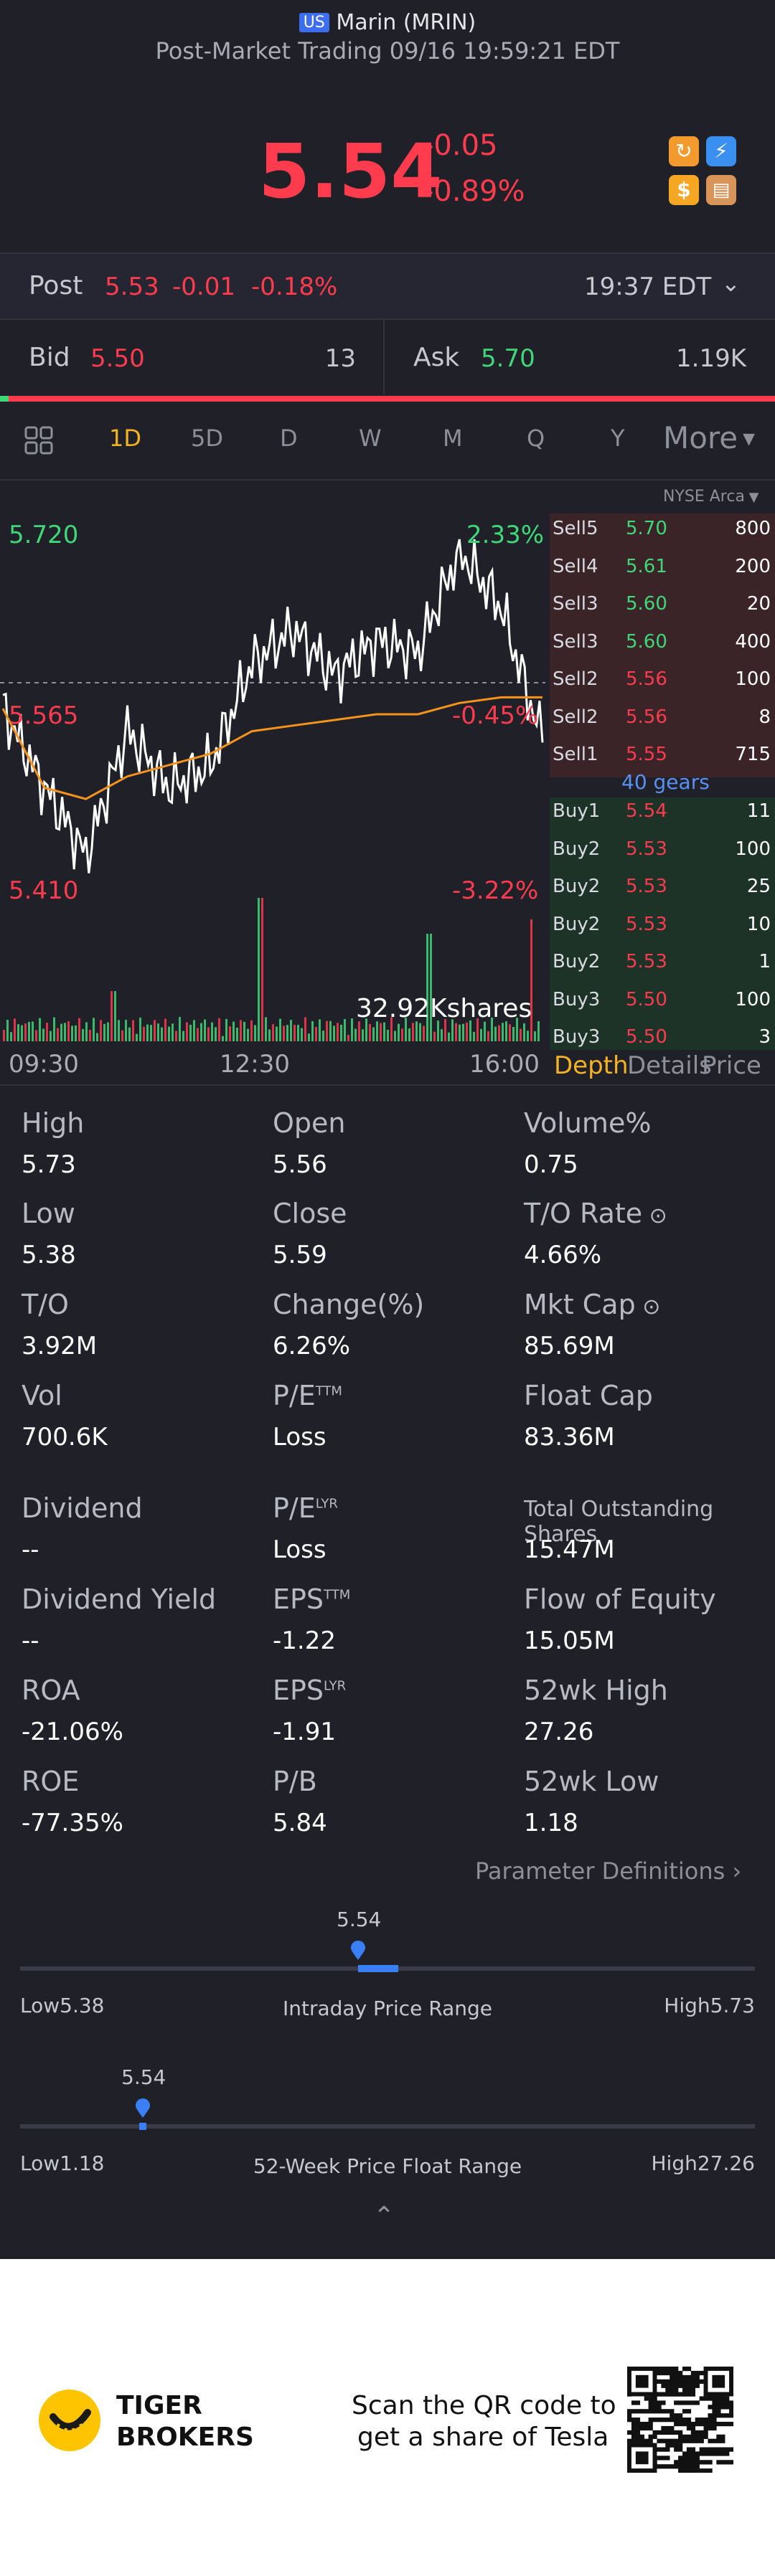 This screenshot has height=2576, width=775. I want to click on buy-order-row: Buy3 5.50 3, so click(663, 1037).